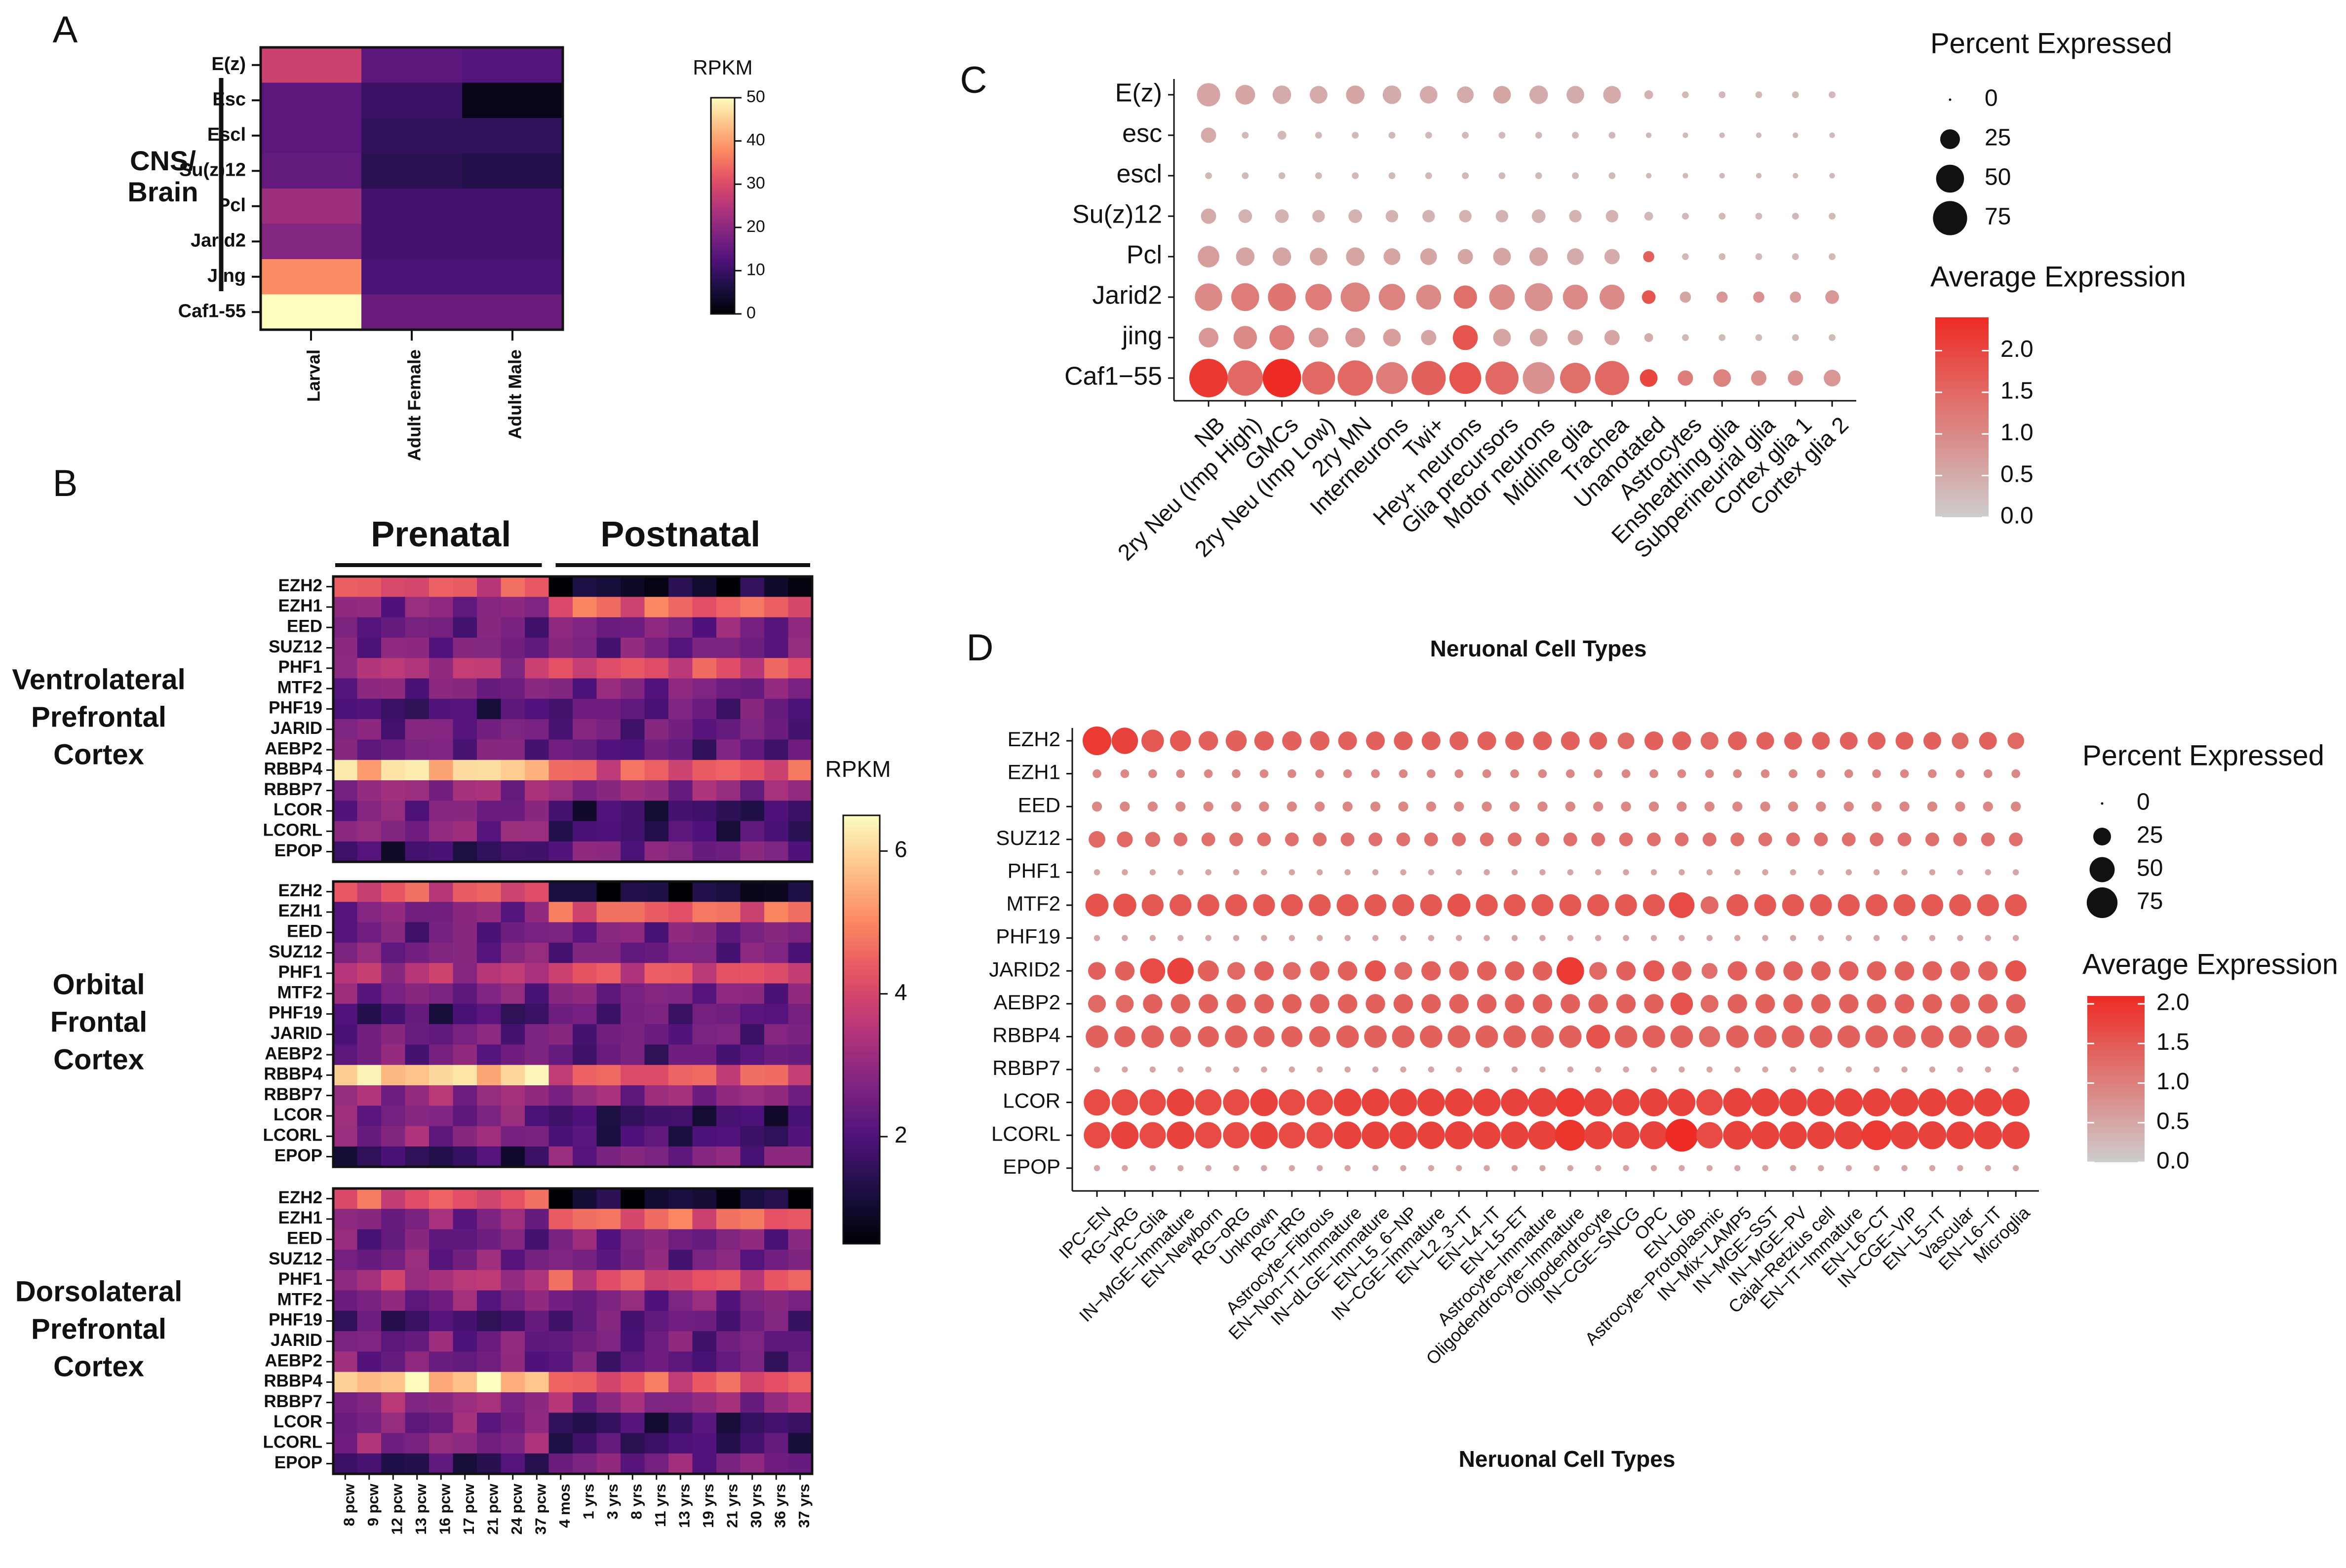 This screenshot has width=2346, height=1568. Describe the element at coordinates (229, 99) in the screenshot. I see `row-label: Esc` at that location.